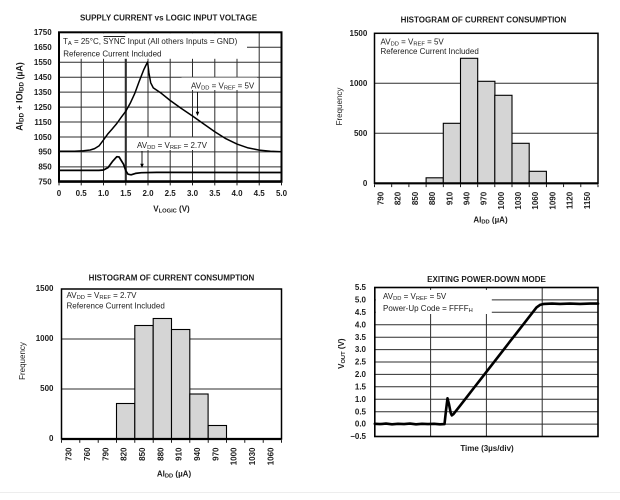 The width and height of the screenshot is (620, 500). Describe the element at coordinates (43, 77) in the screenshot. I see `svg-text: 1450` at that location.